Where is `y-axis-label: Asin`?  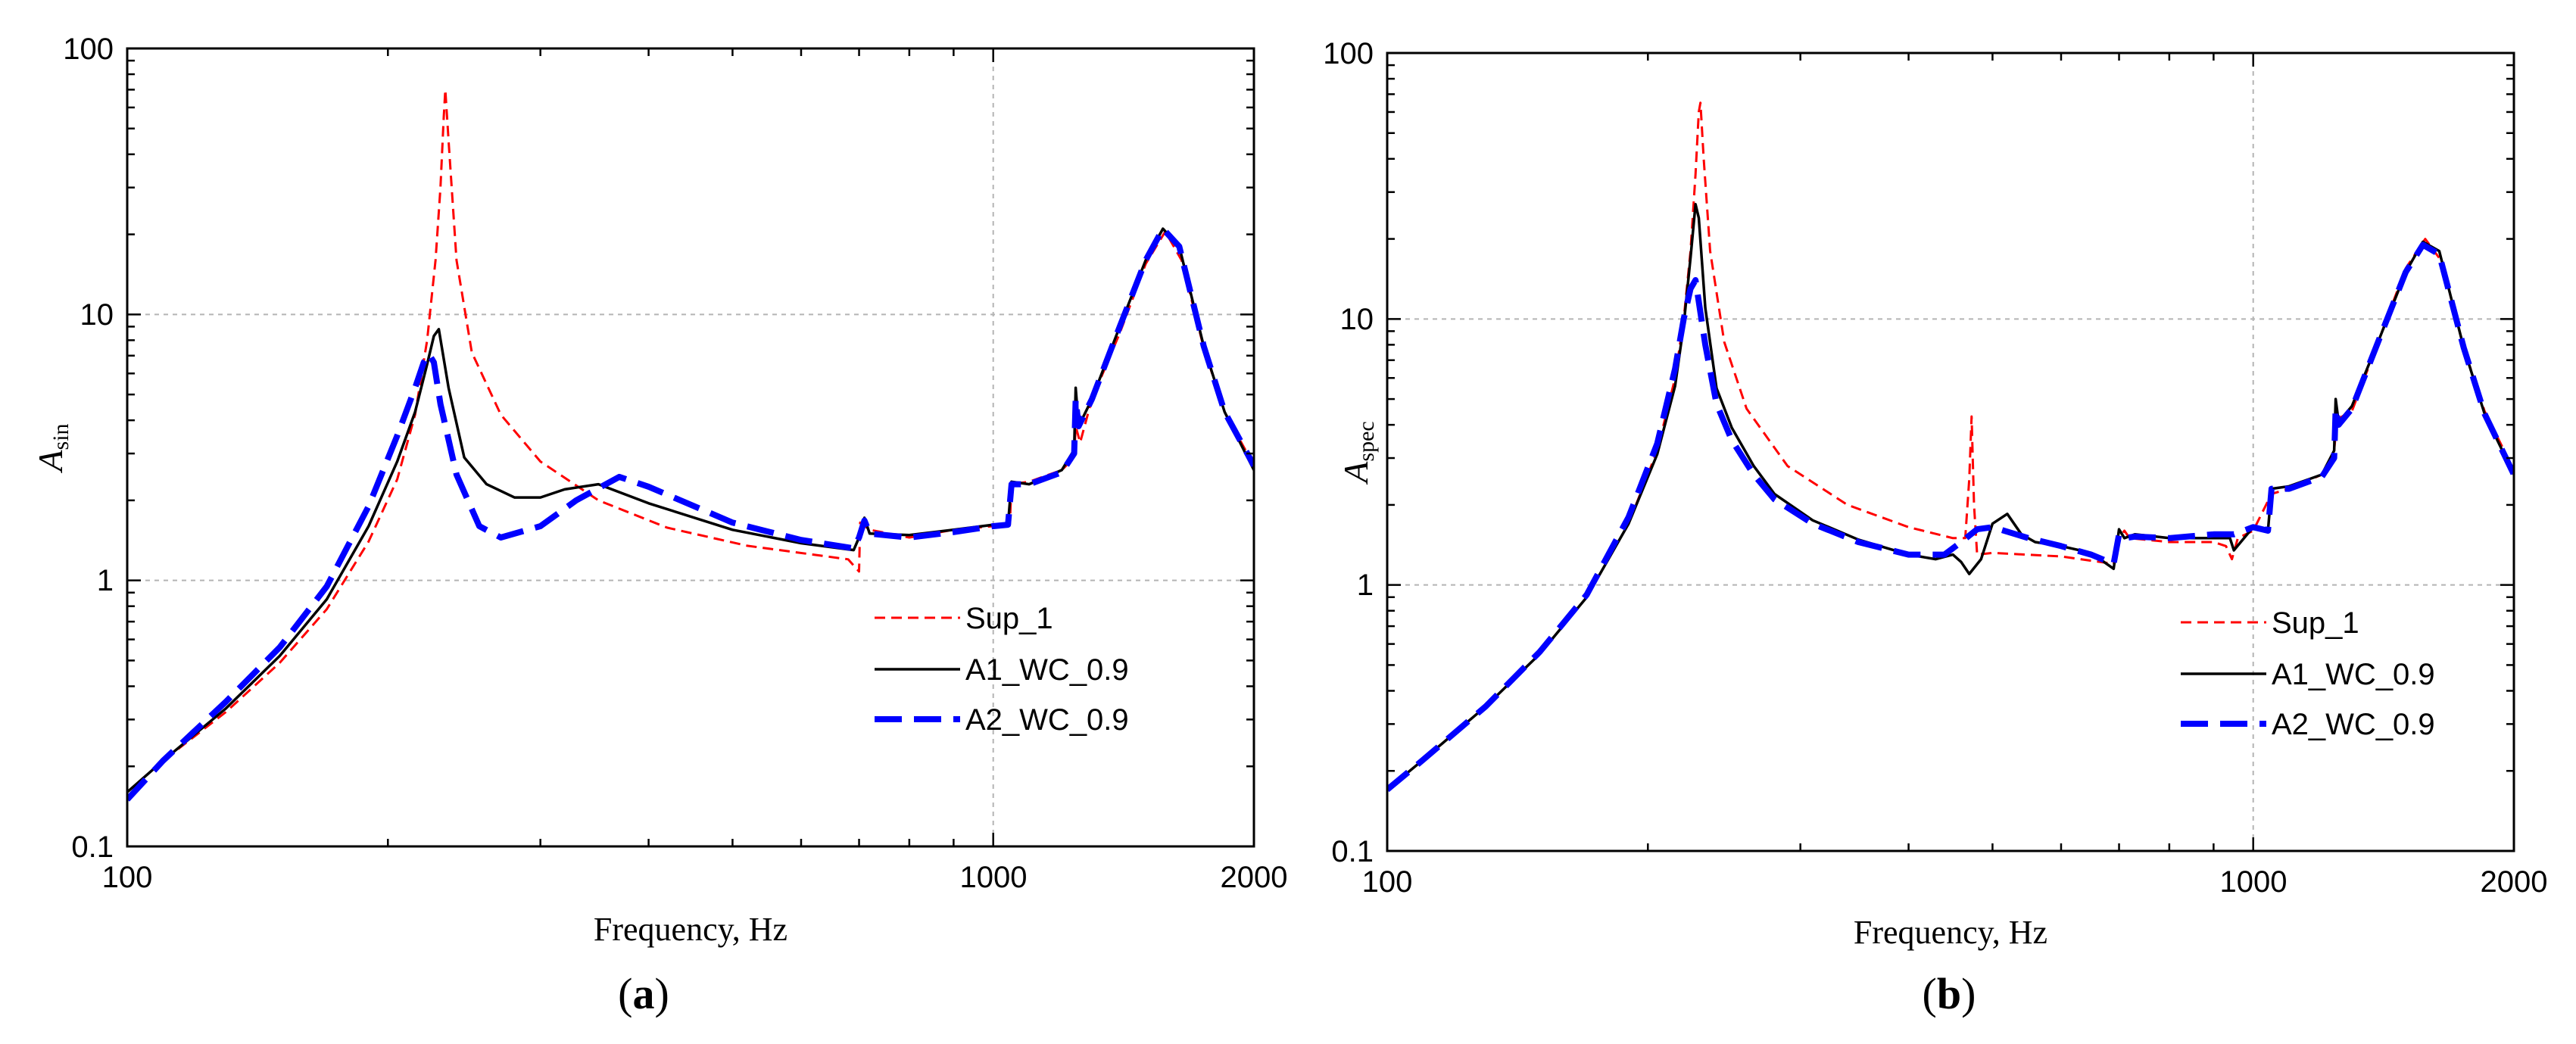
y-axis-label: Asin is located at coordinates (52, 448).